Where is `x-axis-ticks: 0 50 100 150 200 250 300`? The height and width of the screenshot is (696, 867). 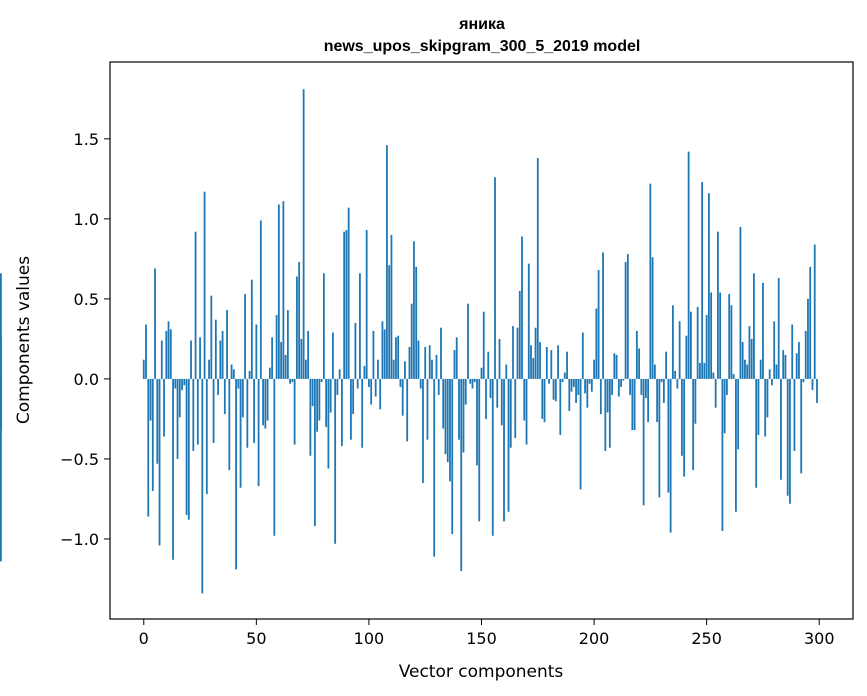
x-axis-ticks: 0 50 100 150 200 250 300 is located at coordinates (487, 633).